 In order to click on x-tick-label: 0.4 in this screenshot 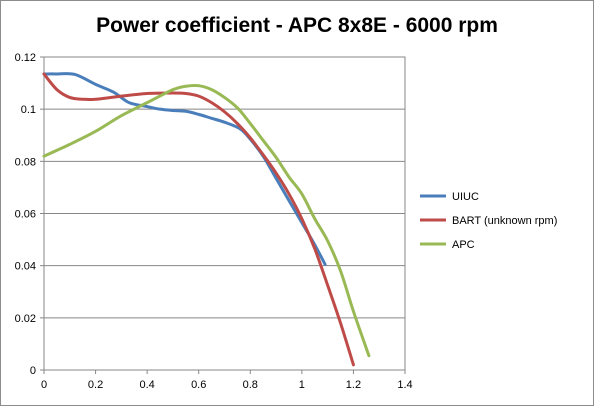, I will do `click(146, 385)`.